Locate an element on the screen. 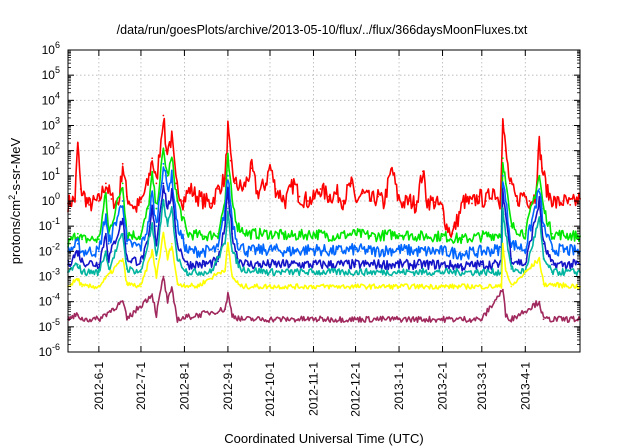  y-tick-label: 10⁻¹ is located at coordinates (49, 224).